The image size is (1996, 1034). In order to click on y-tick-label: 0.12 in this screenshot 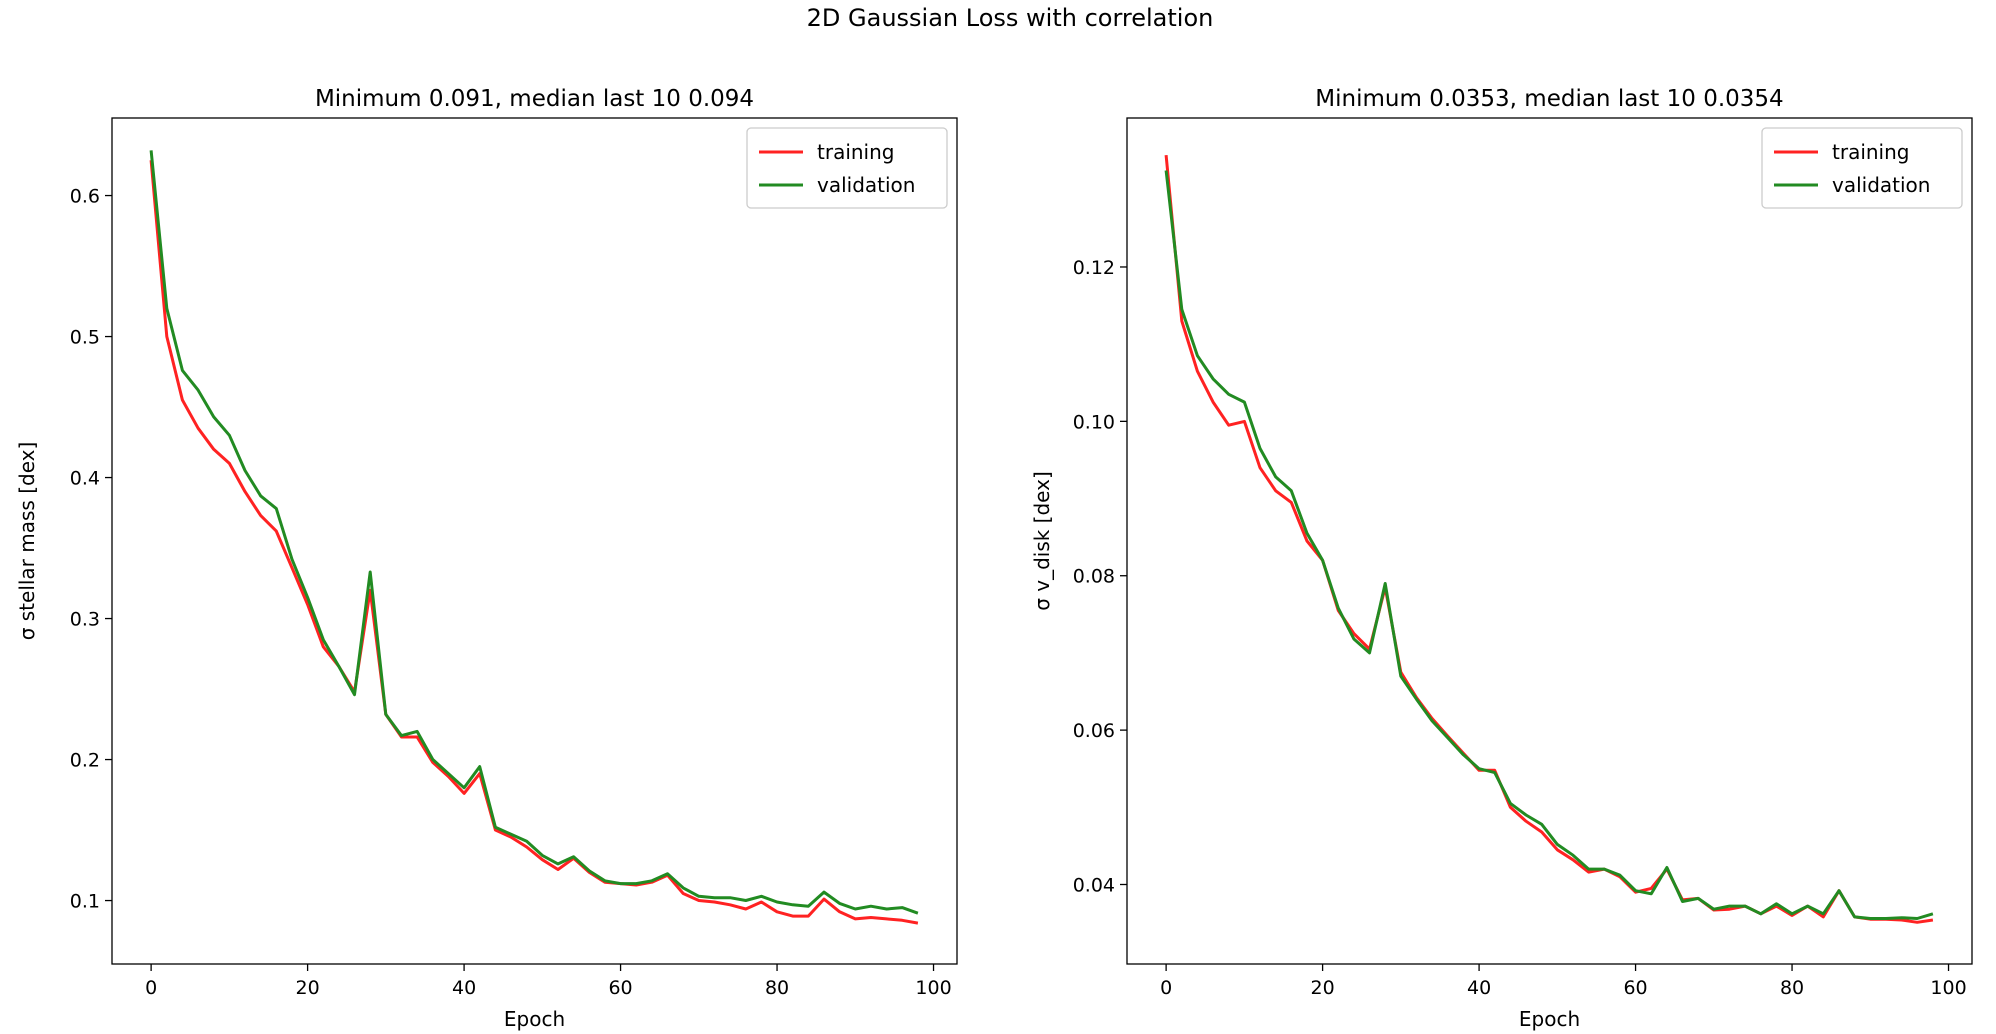, I will do `click(1094, 268)`.